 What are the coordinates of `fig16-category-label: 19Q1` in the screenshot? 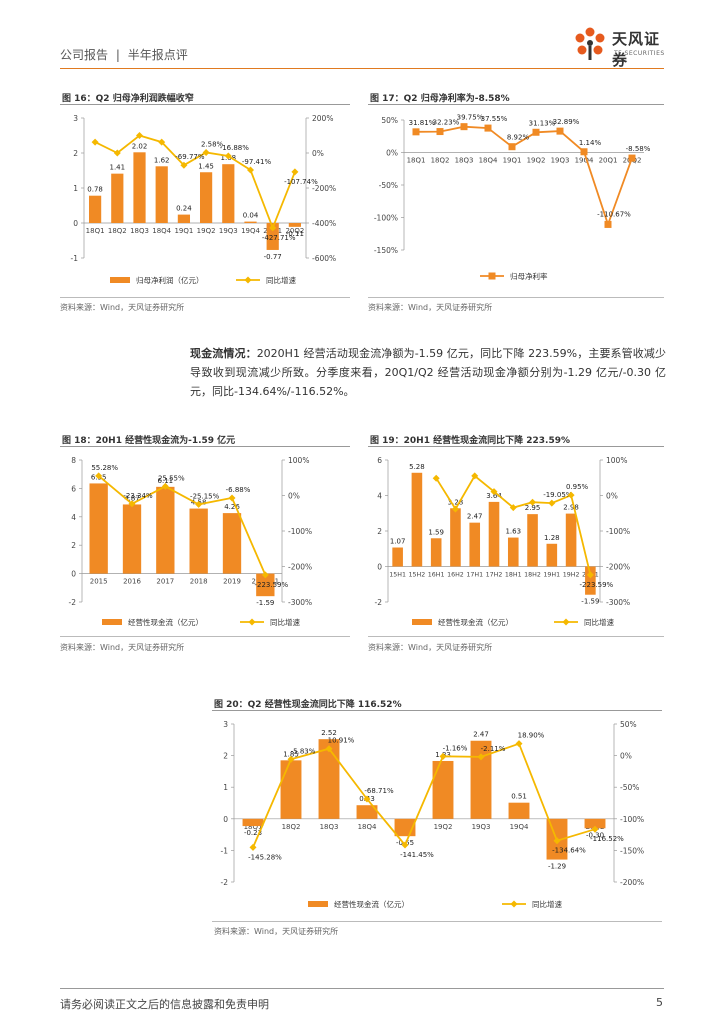 It's located at (183, 231).